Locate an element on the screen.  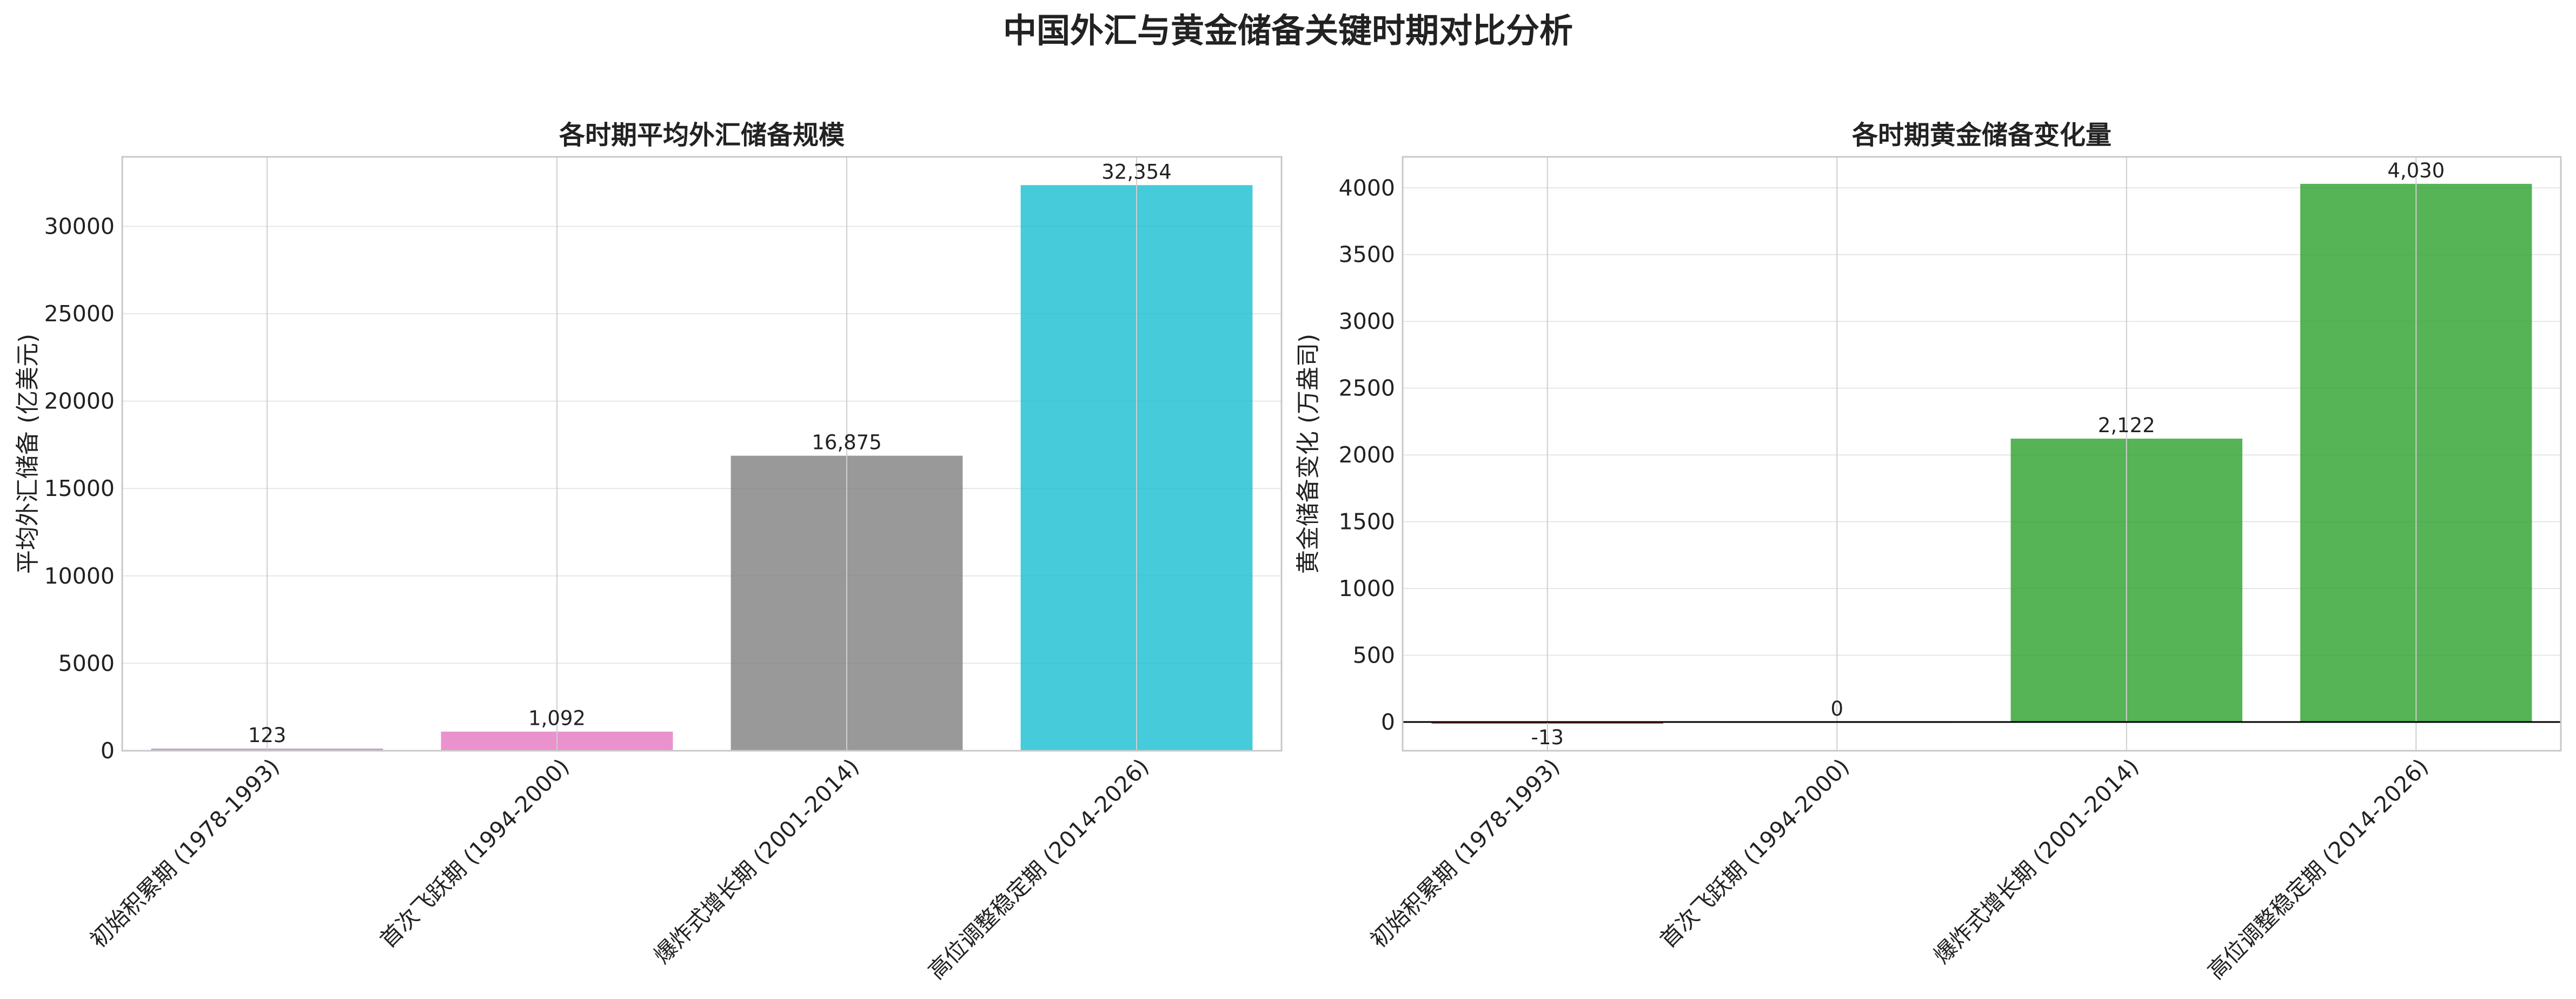
data-label: 0 is located at coordinates (1836, 708).